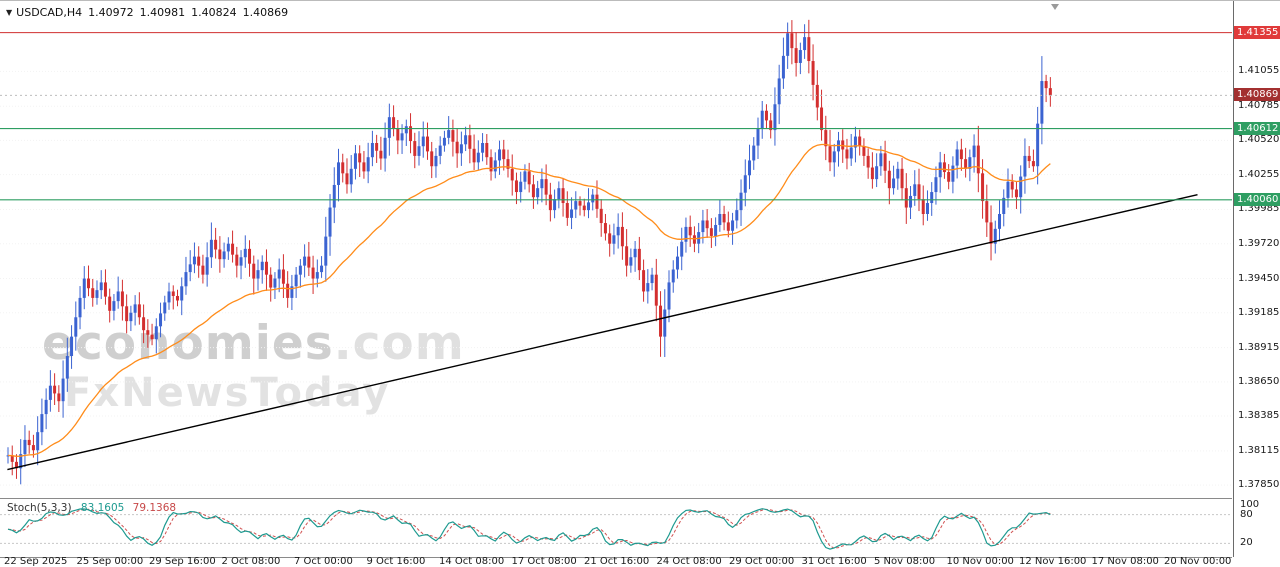  Describe the element at coordinates (1054, 7) in the screenshot. I see `chart-shift-marker` at that location.